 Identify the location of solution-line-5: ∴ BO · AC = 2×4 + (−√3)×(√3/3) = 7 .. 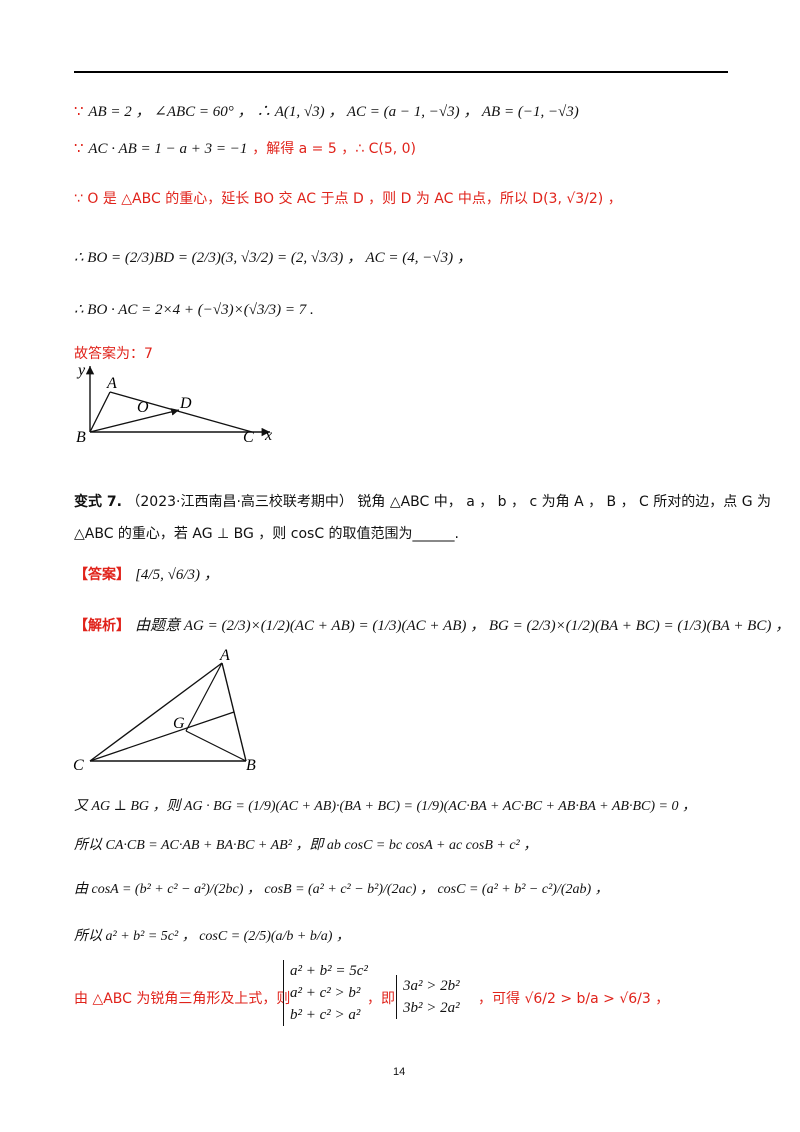
(194, 310).